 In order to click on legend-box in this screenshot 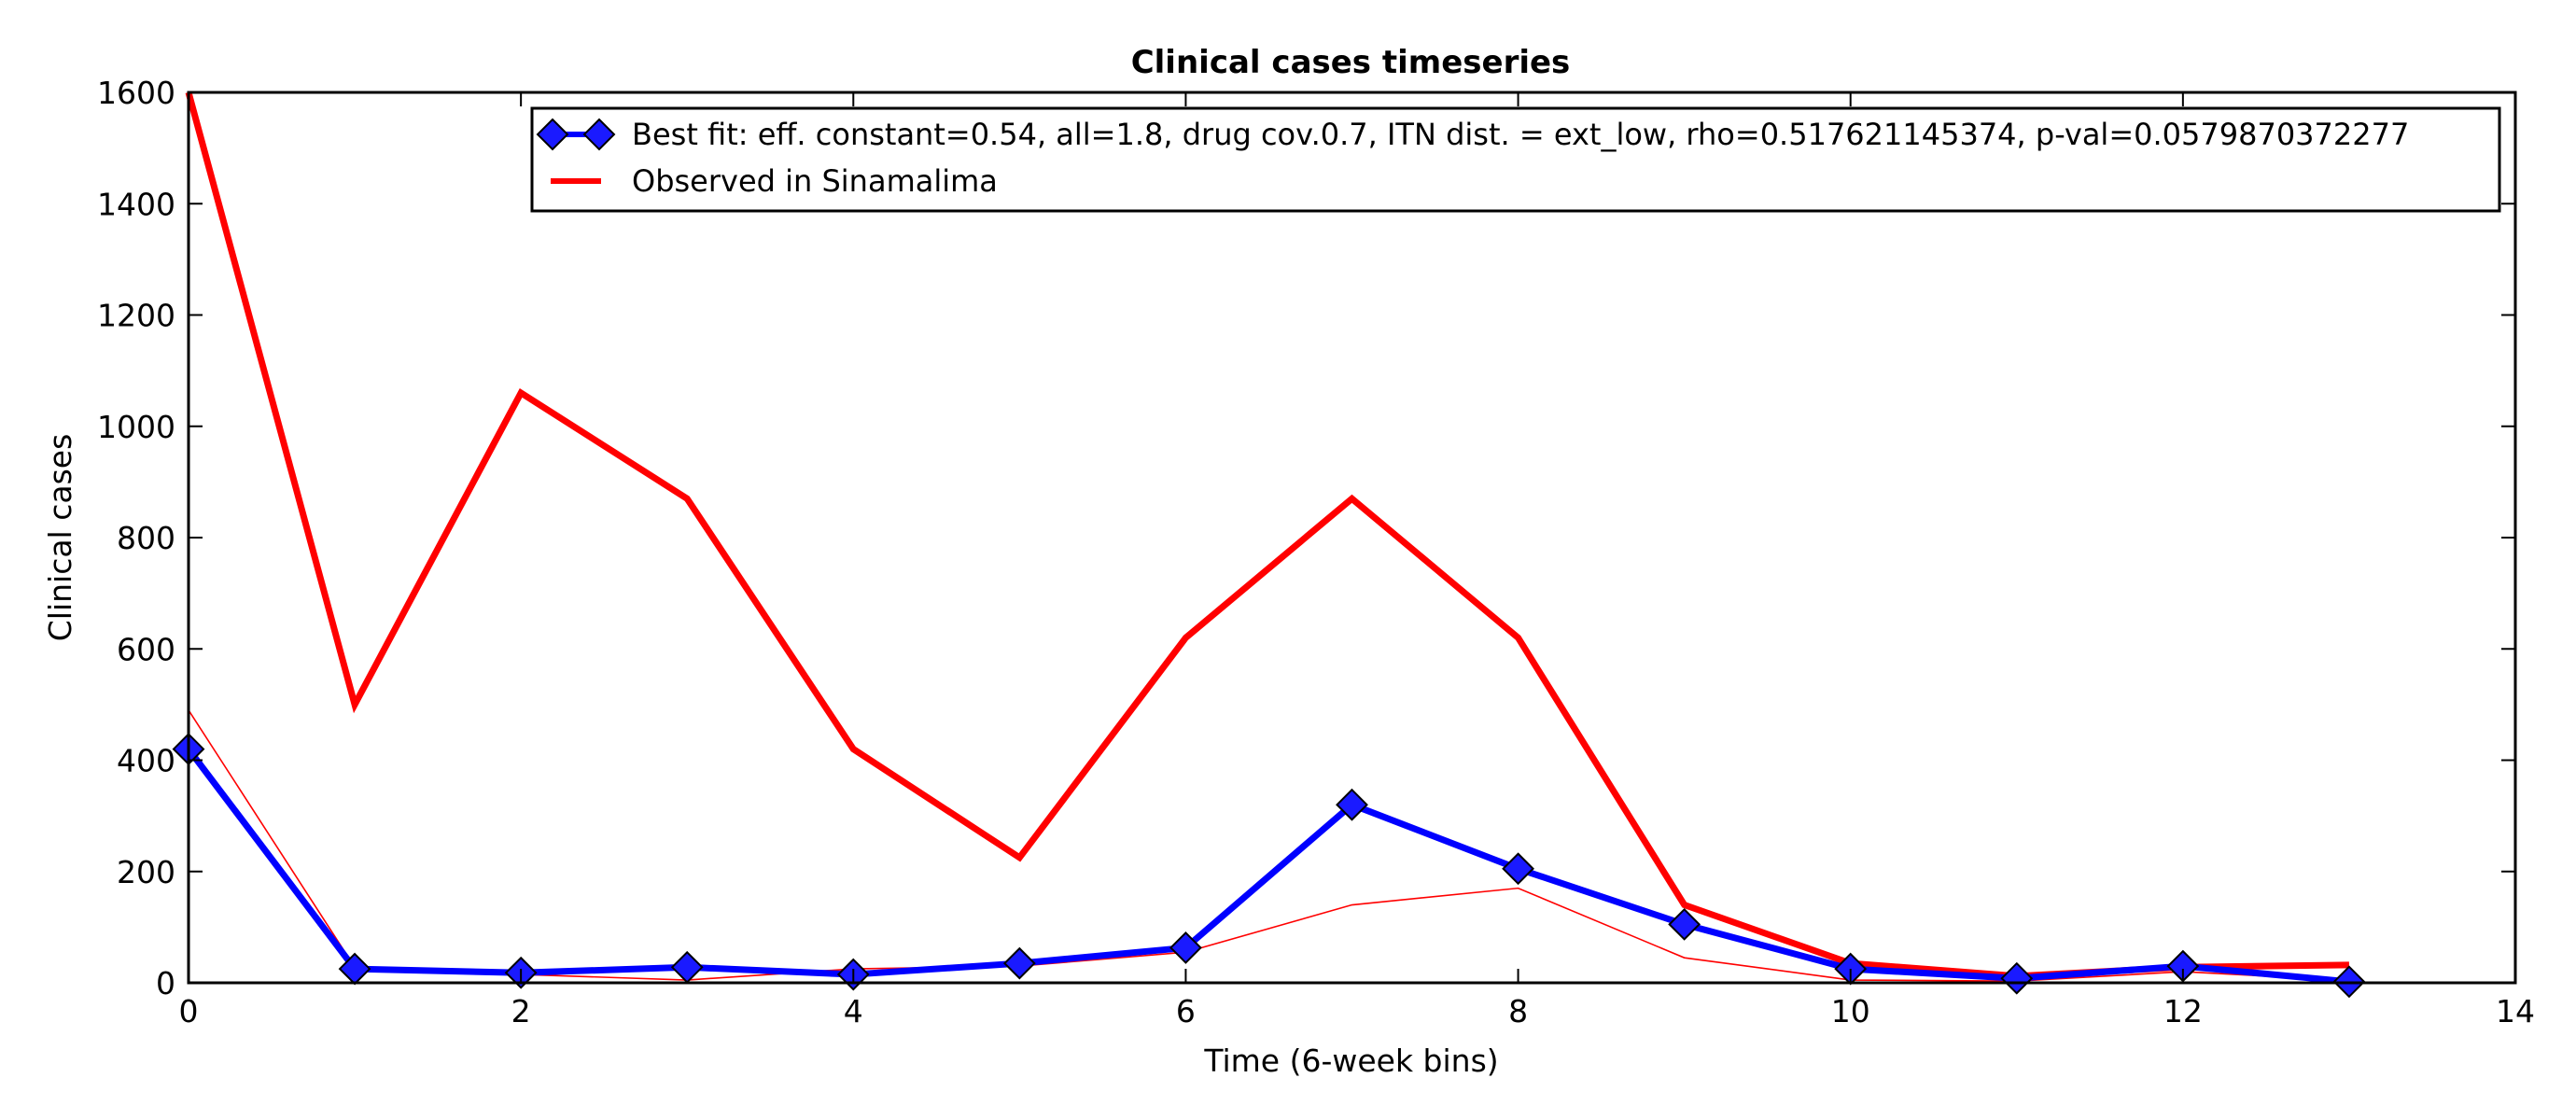, I will do `click(1515, 159)`.